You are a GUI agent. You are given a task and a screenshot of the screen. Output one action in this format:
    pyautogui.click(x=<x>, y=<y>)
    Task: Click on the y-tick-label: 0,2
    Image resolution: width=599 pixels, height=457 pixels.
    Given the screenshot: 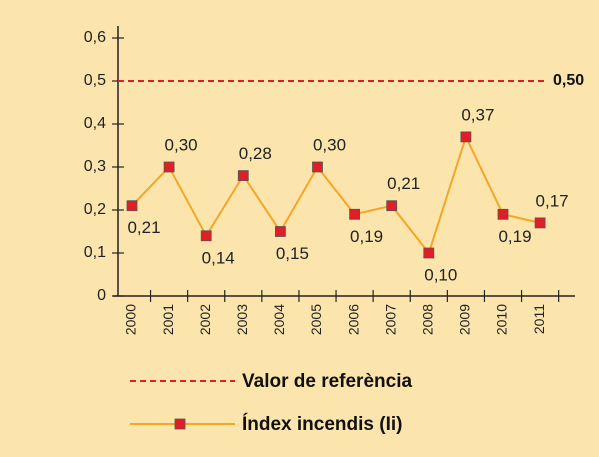 What is the action you would take?
    pyautogui.click(x=95, y=209)
    